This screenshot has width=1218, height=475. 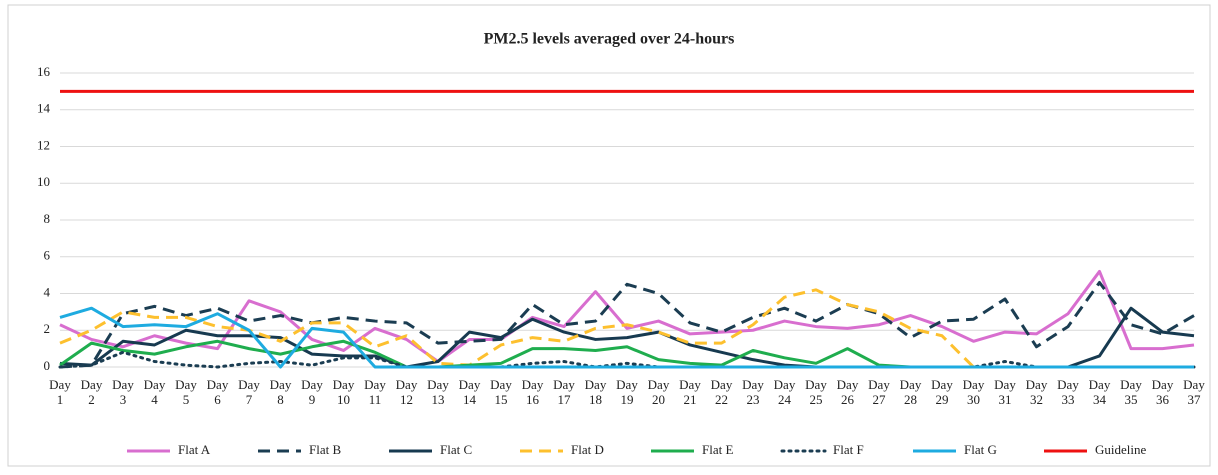 I want to click on x-tick-label: Day 35, so click(x=1131, y=392).